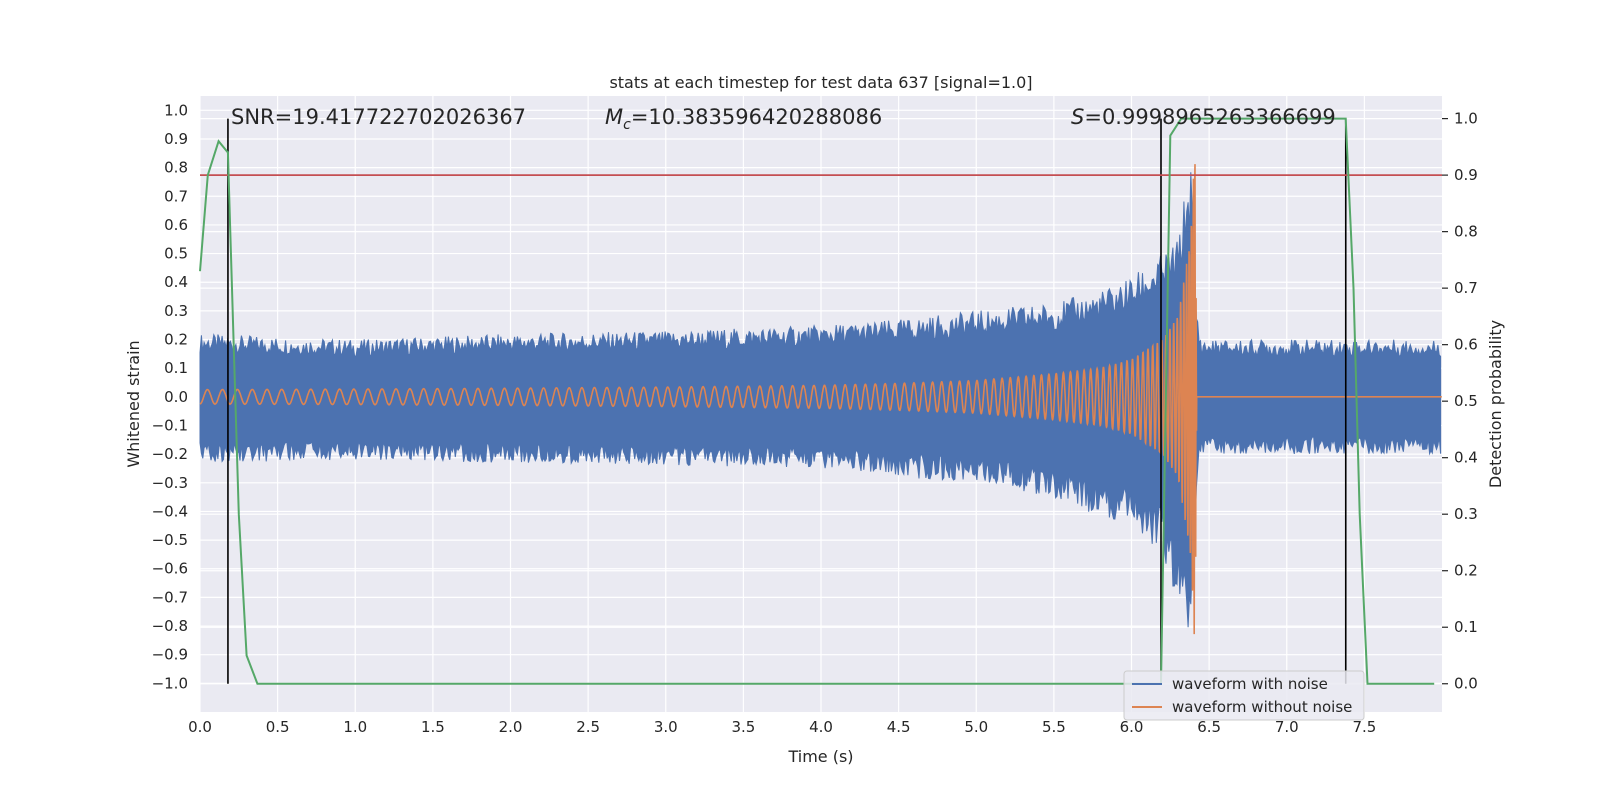 This screenshot has height=800, width=1600. I want to click on y-right-tick-label: 0.4, so click(1466, 458).